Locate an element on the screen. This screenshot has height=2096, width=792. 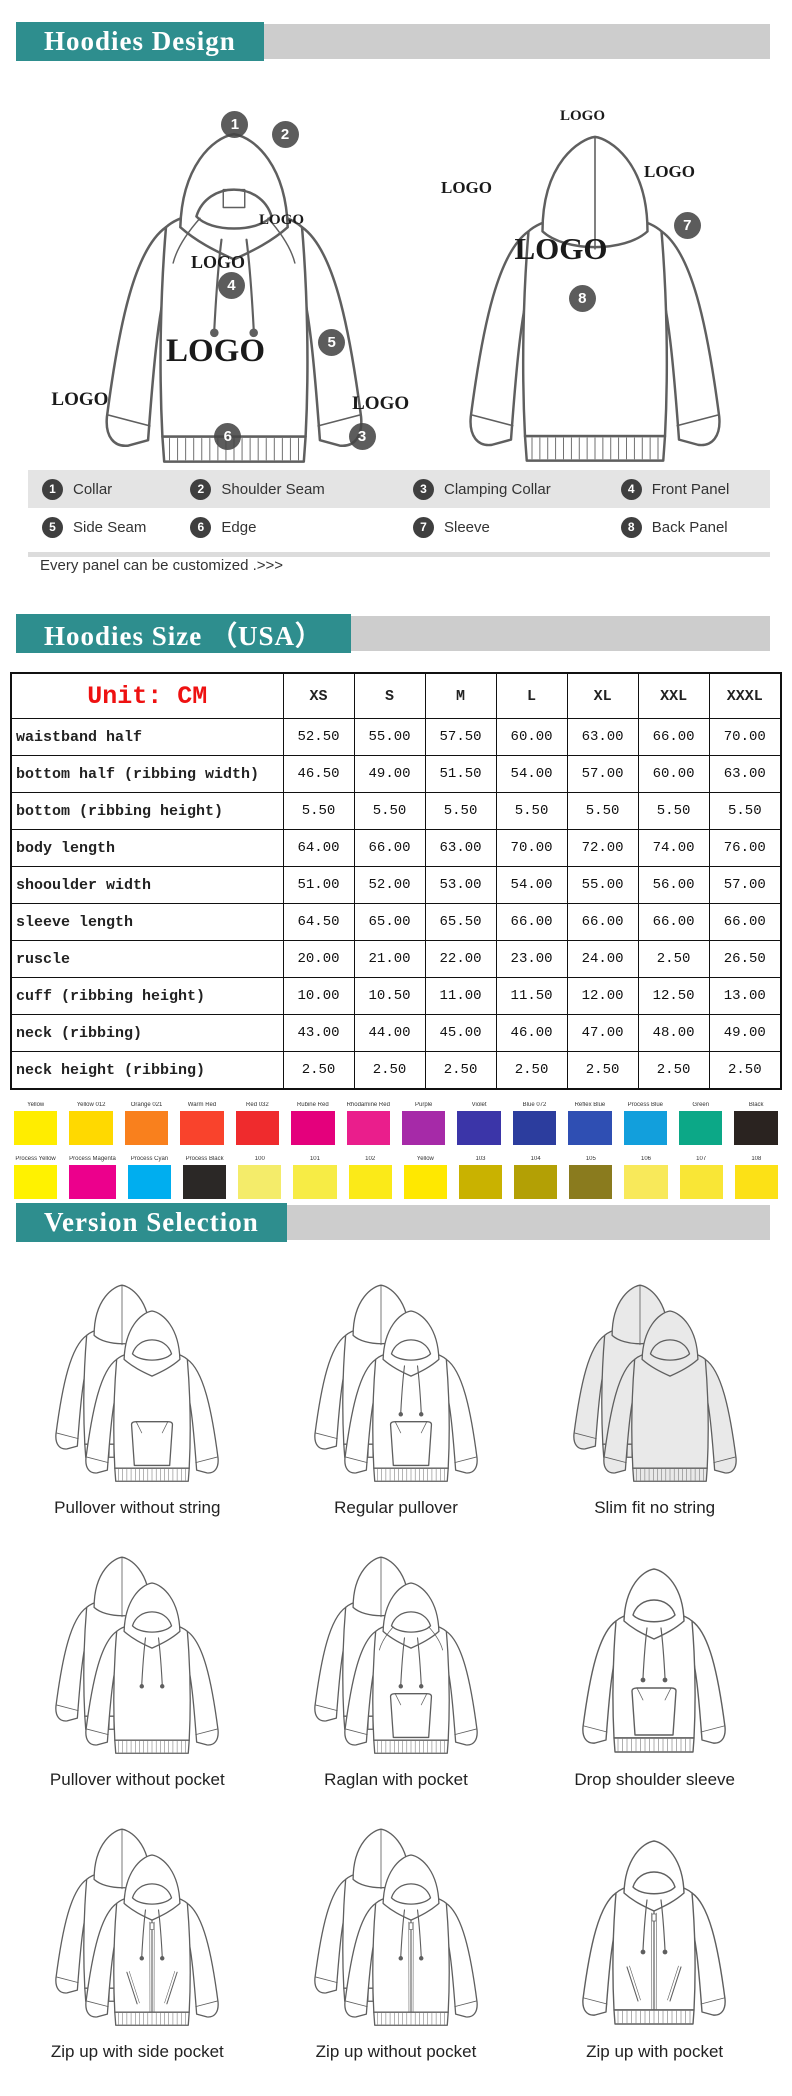
legend-divider is located at coordinates (399, 554).